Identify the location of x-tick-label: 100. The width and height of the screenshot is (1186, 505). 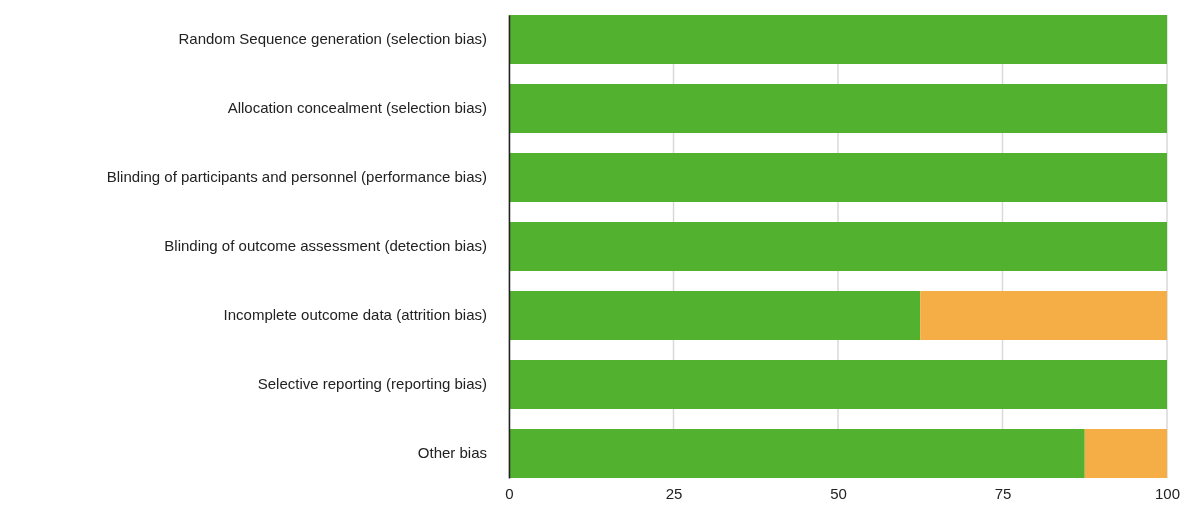
(1167, 493).